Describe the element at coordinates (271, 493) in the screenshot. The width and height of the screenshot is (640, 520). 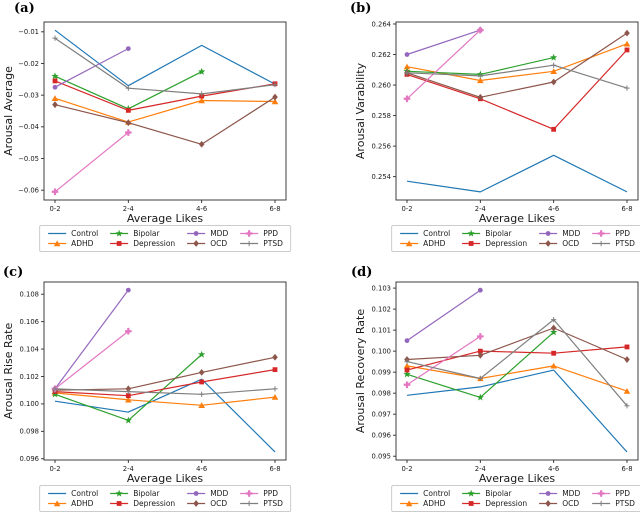
I see `legend-label: PPD` at that location.